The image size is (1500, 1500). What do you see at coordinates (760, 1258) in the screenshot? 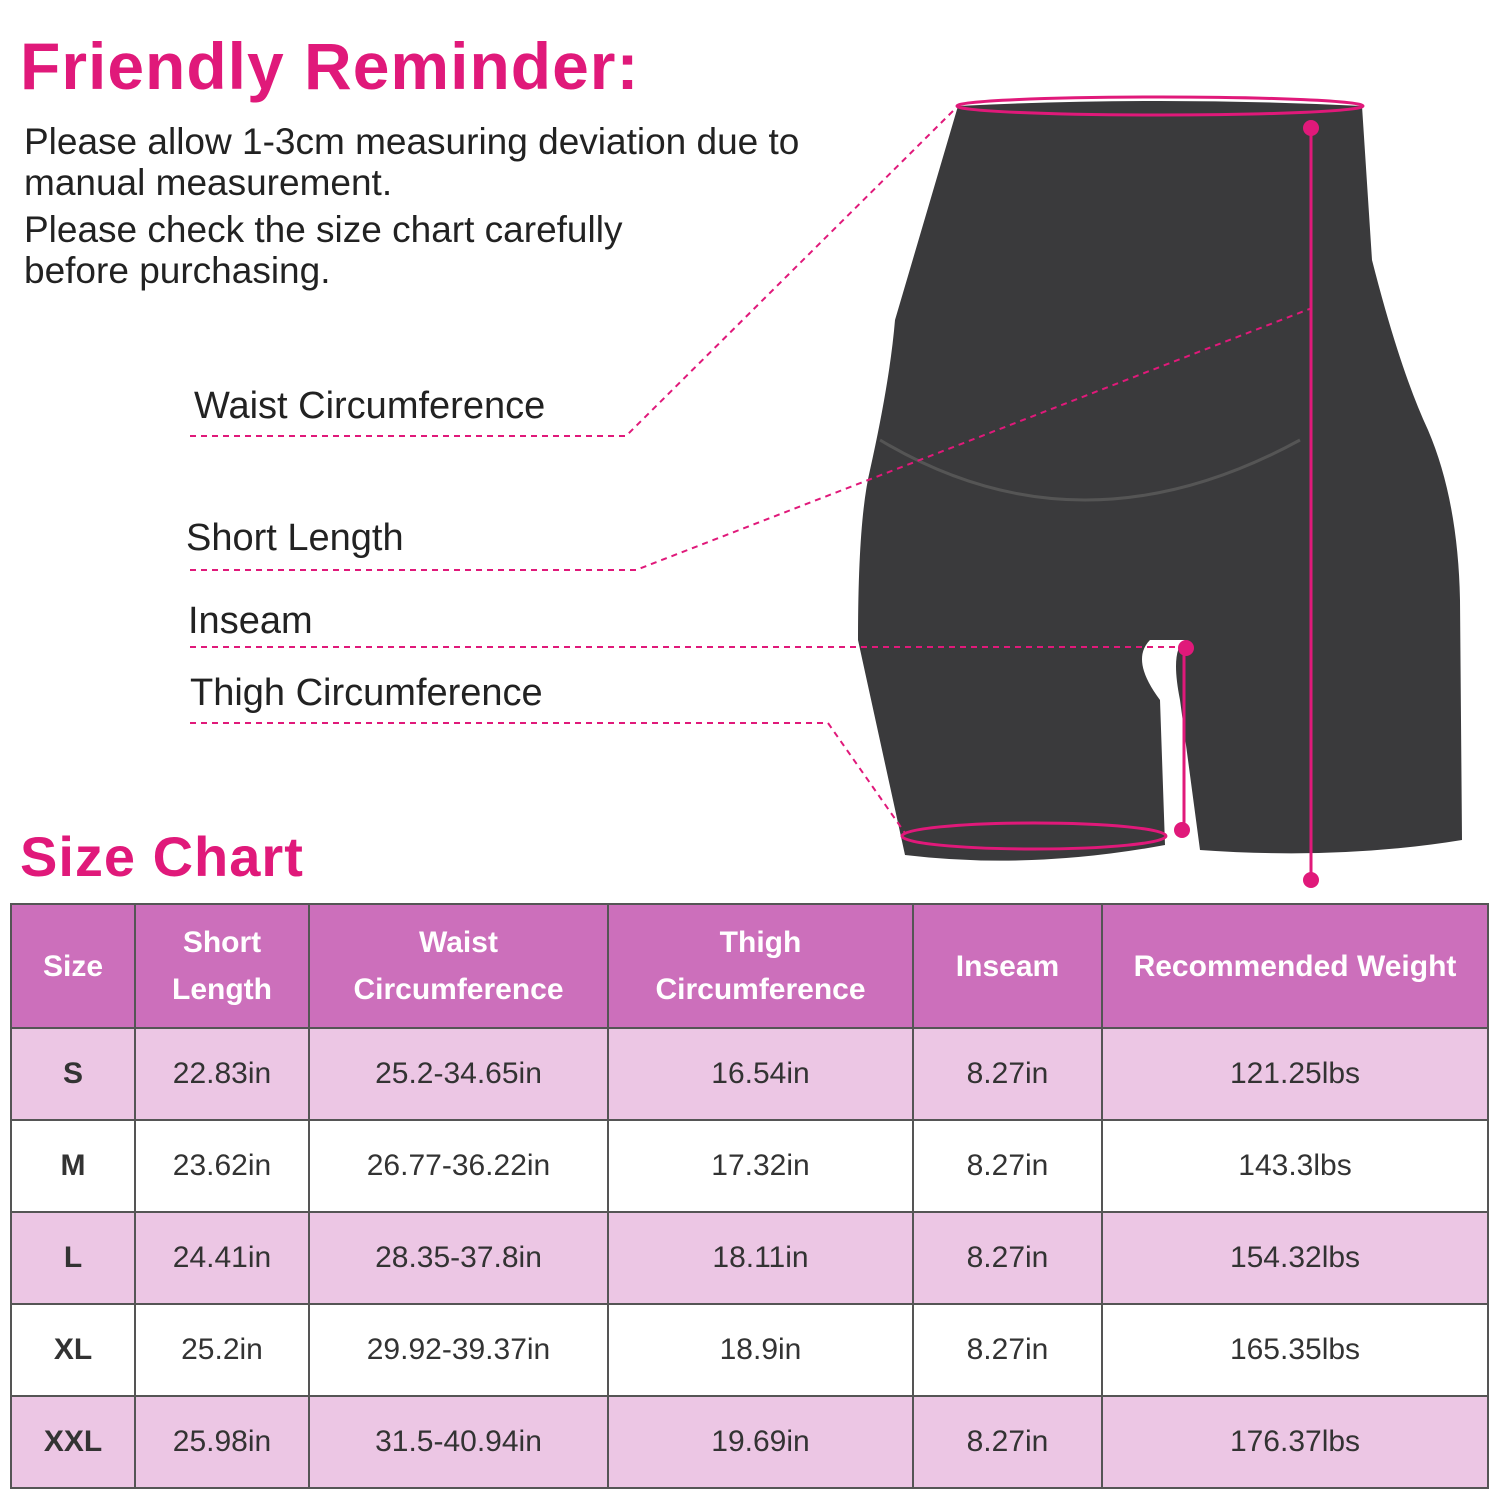
I see `value-cell: 18.11in` at bounding box center [760, 1258].